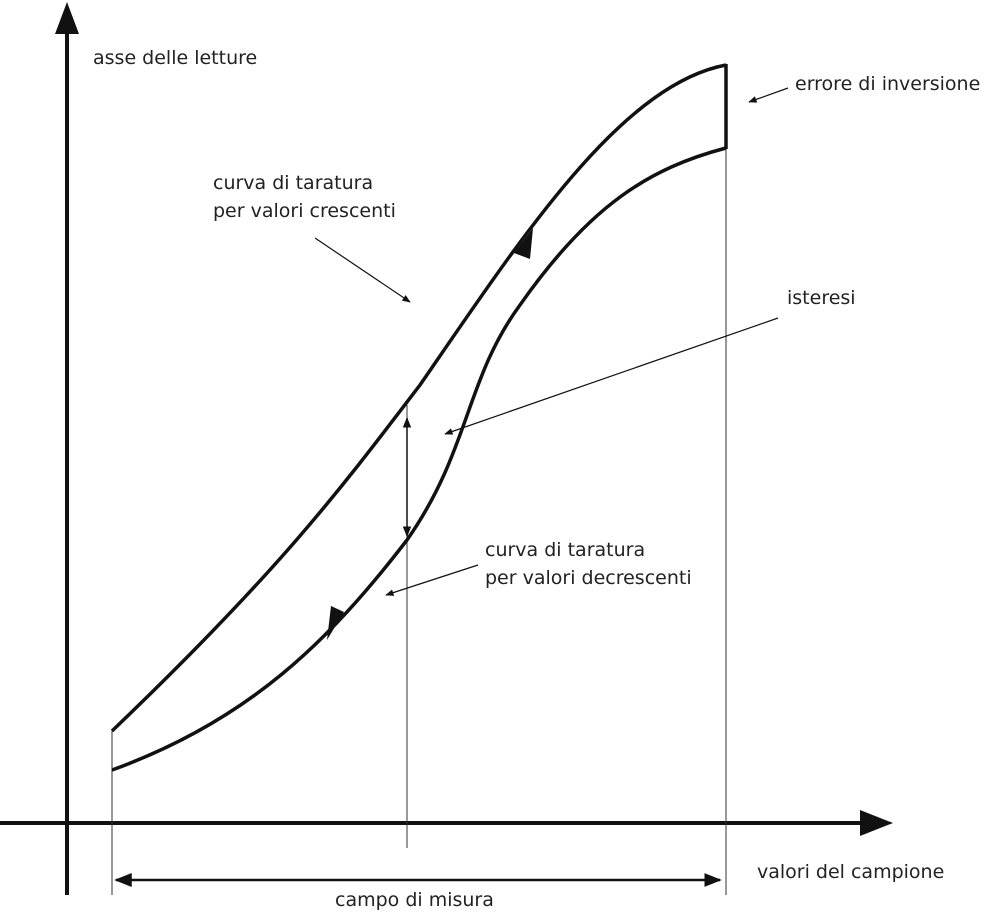 This screenshot has height=922, width=1000. I want to click on increasing-label: curva di taratura, so click(293, 183).